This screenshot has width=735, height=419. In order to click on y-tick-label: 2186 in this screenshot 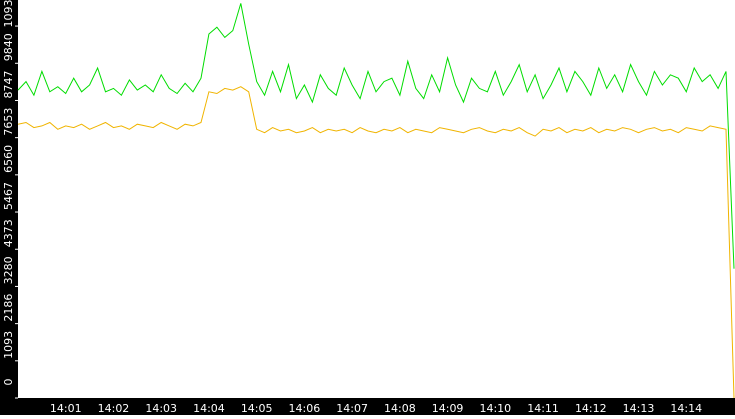, I will do `click(8, 308)`.